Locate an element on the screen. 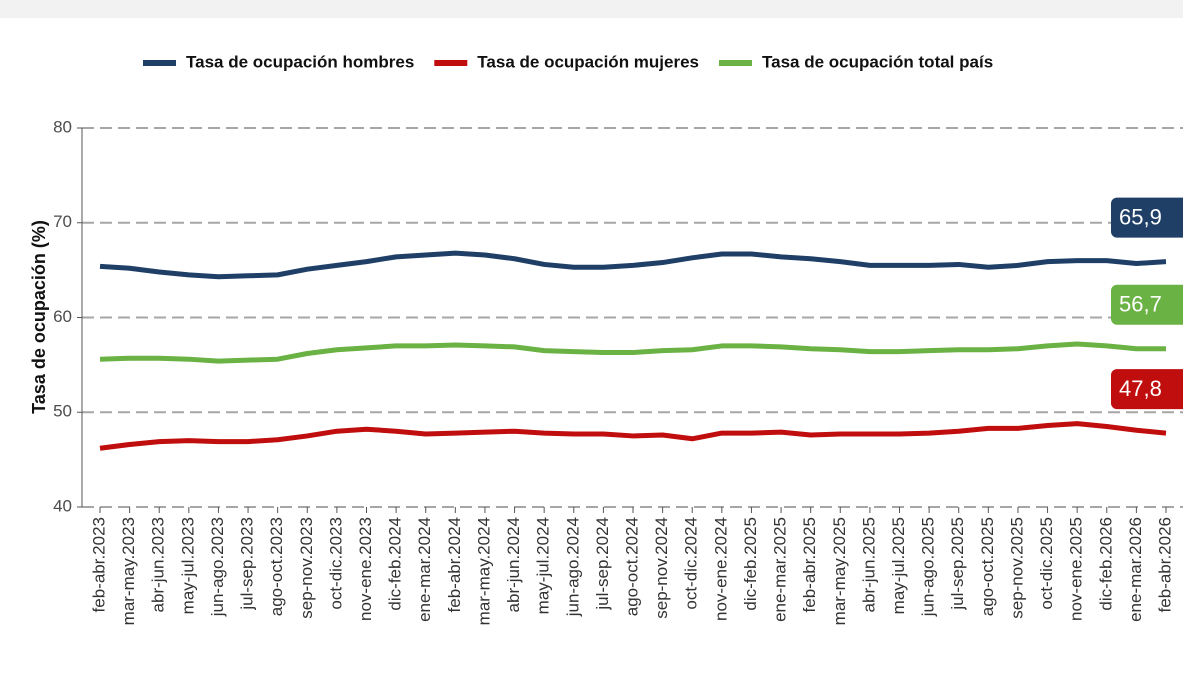 Image resolution: width=1183 pixels, height=694 pixels. x-tick-label: ago-oct.2025 is located at coordinates (987, 566).